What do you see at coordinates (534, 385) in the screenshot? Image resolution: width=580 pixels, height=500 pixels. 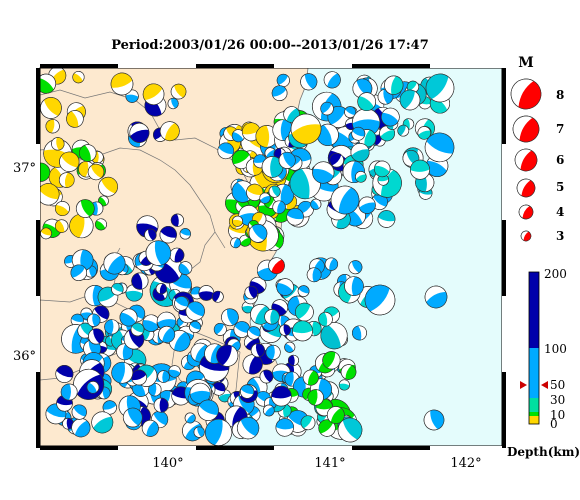 I see `depth-marker-icon` at bounding box center [534, 385].